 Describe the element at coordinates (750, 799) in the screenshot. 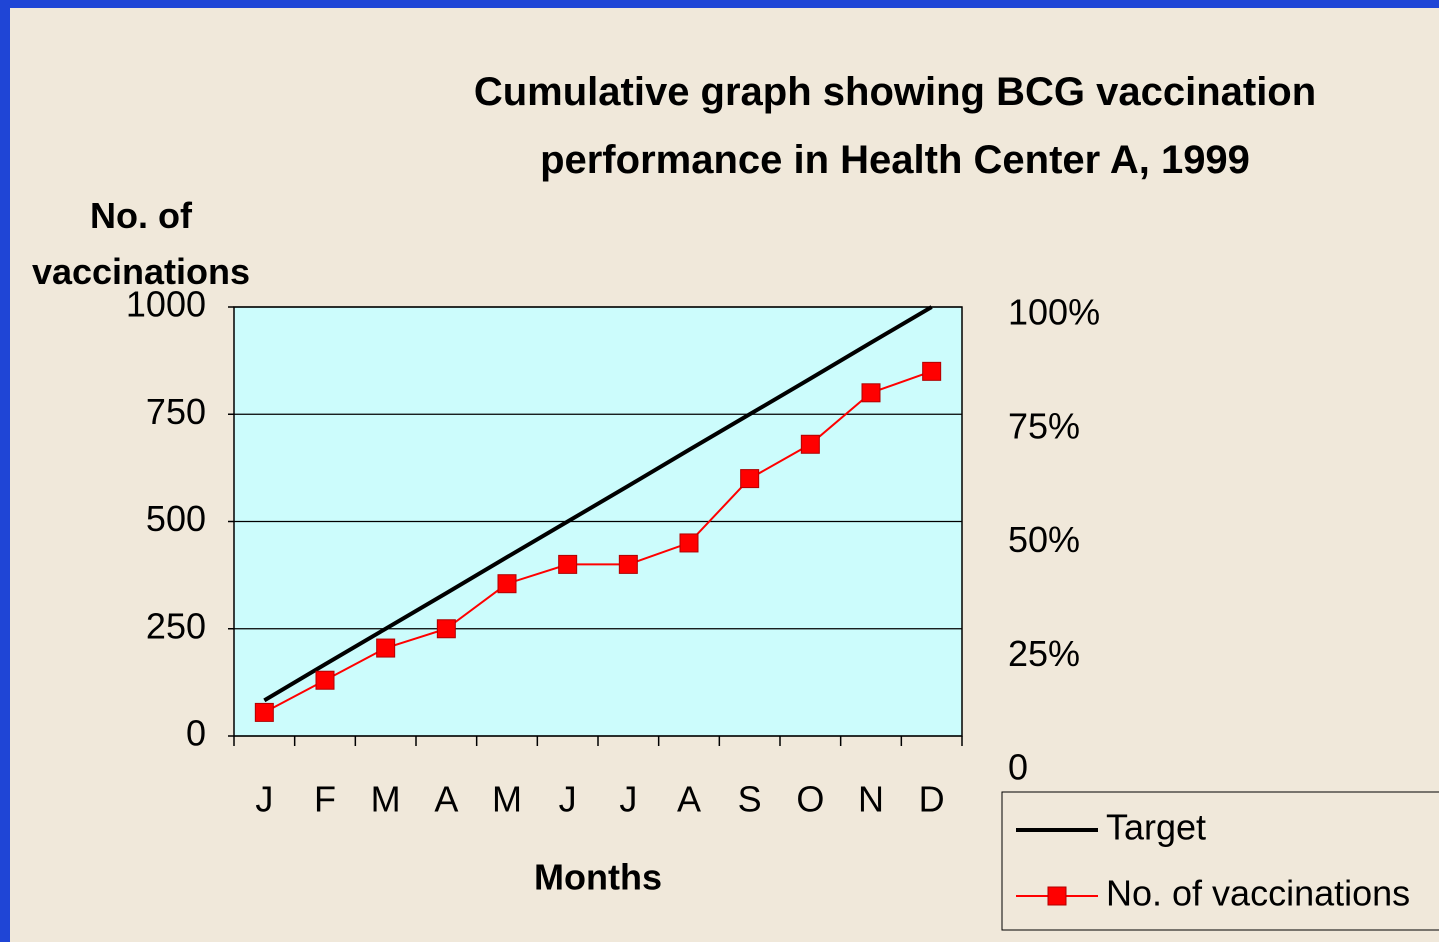

I see `x-tick-label: S` at that location.